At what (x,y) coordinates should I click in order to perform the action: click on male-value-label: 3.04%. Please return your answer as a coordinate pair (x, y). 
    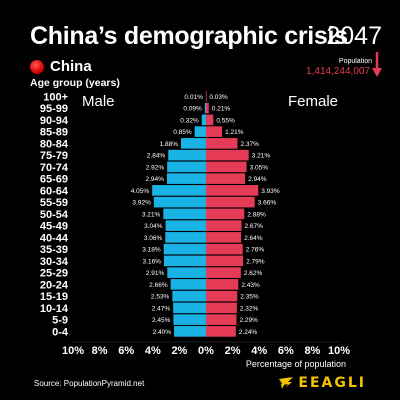
    Looking at the image, I should click on (153, 226).